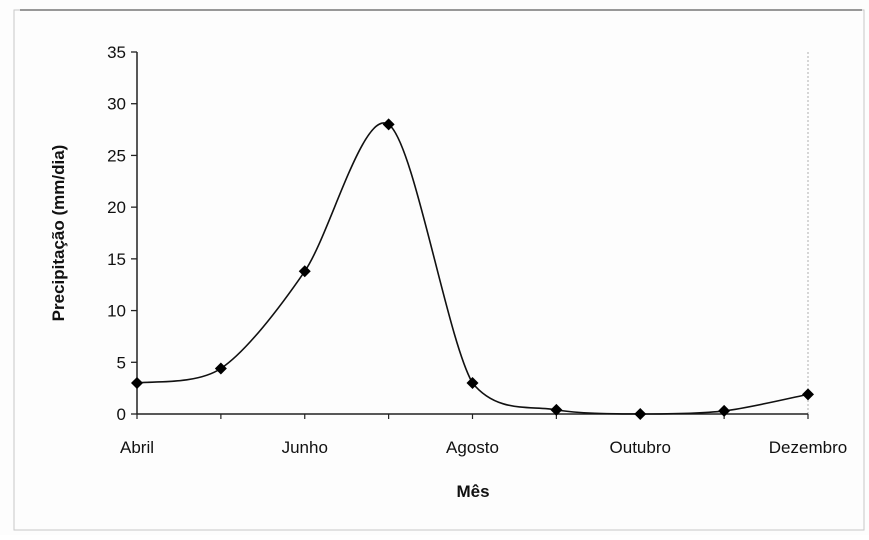 This screenshot has width=869, height=540. Describe the element at coordinates (116, 311) in the screenshot. I see `y-tick-label: 10` at that location.